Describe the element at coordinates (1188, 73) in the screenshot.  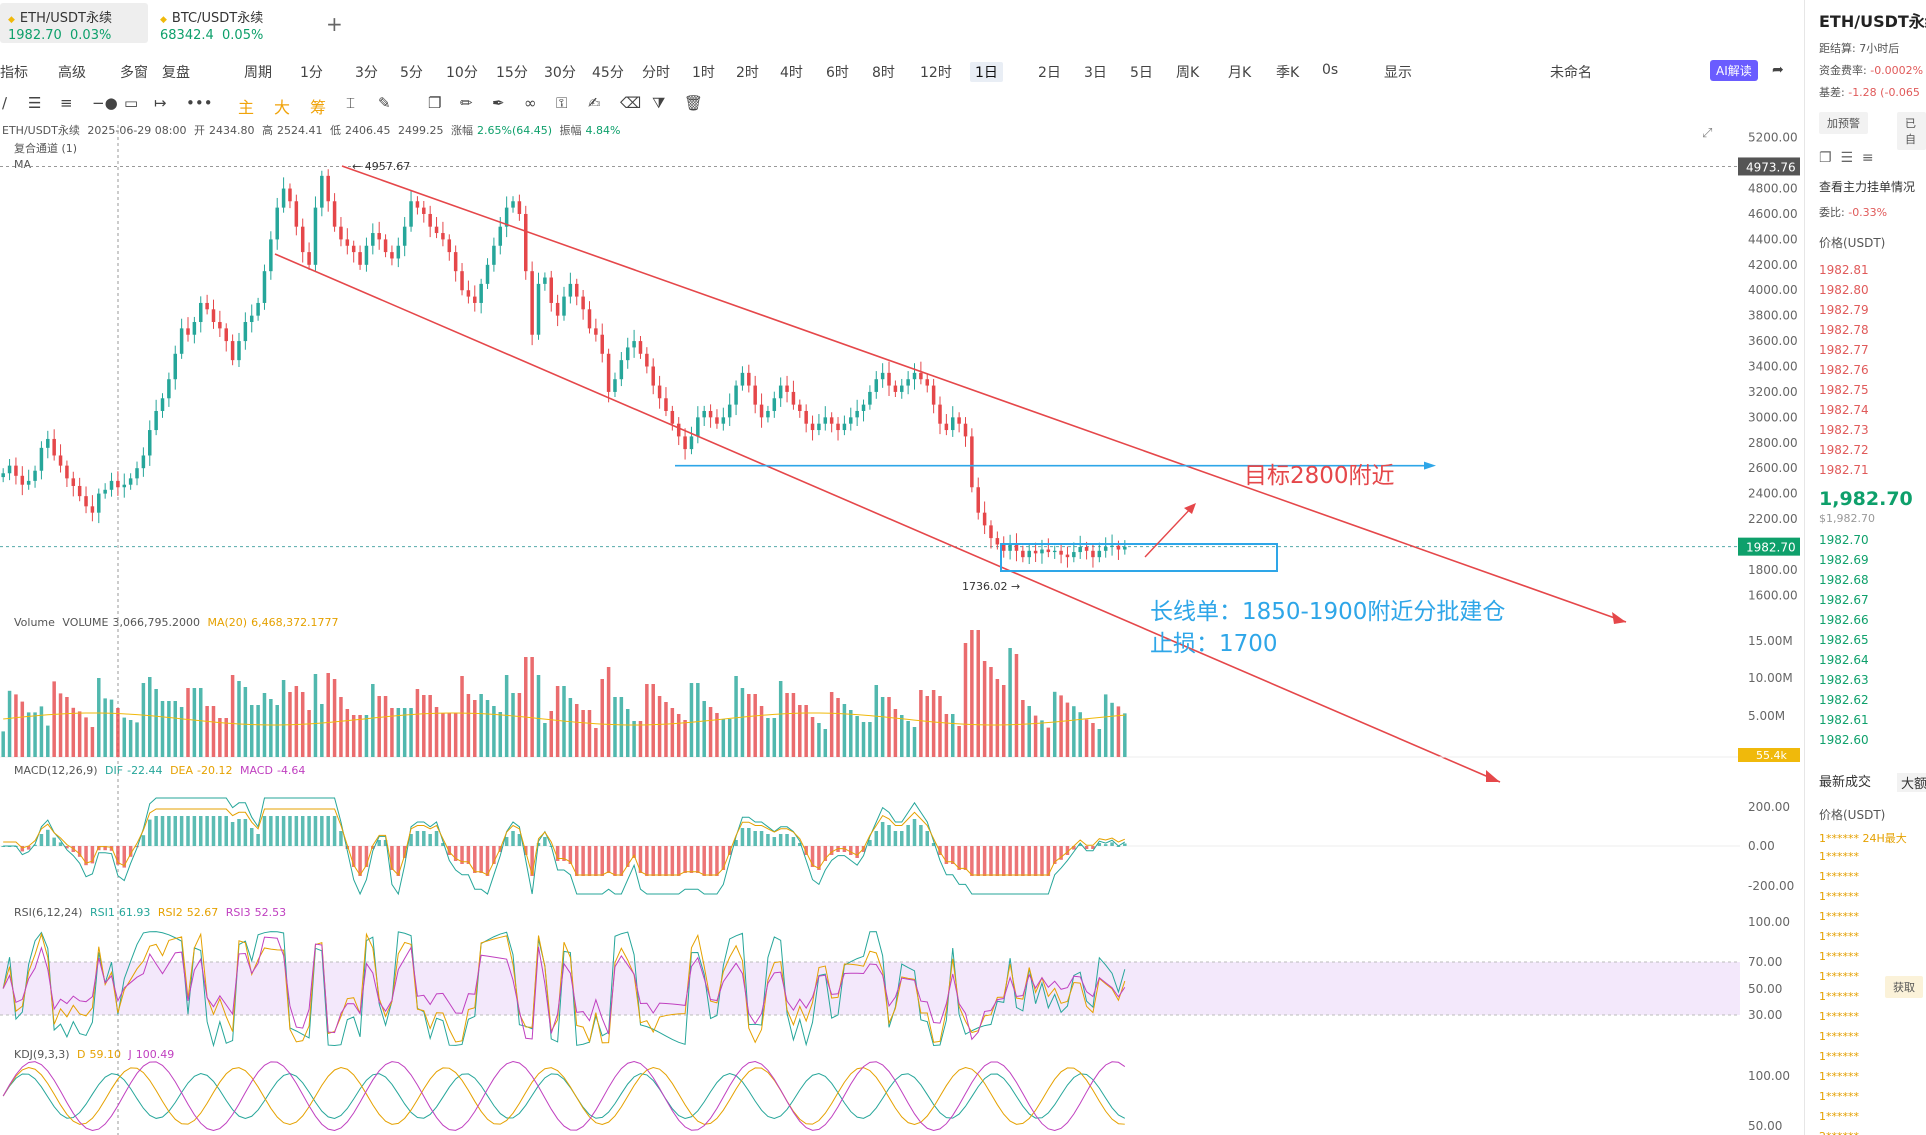
I see `toolbar-item-23: 周K` at that location.